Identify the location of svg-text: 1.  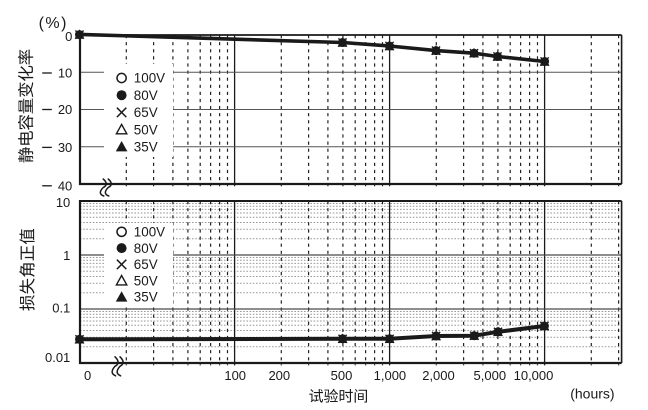
(66, 255).